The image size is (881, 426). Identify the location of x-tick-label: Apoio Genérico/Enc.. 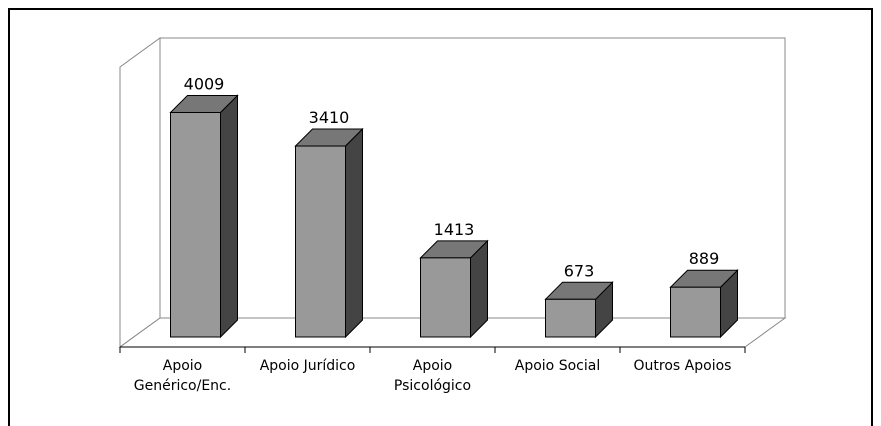
(182, 376).